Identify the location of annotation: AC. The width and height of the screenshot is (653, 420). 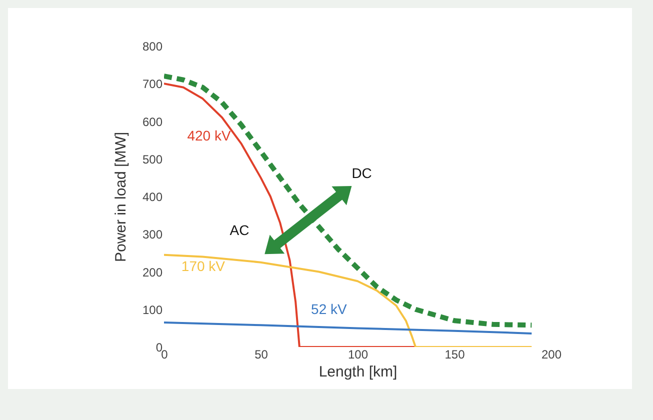
(240, 230).